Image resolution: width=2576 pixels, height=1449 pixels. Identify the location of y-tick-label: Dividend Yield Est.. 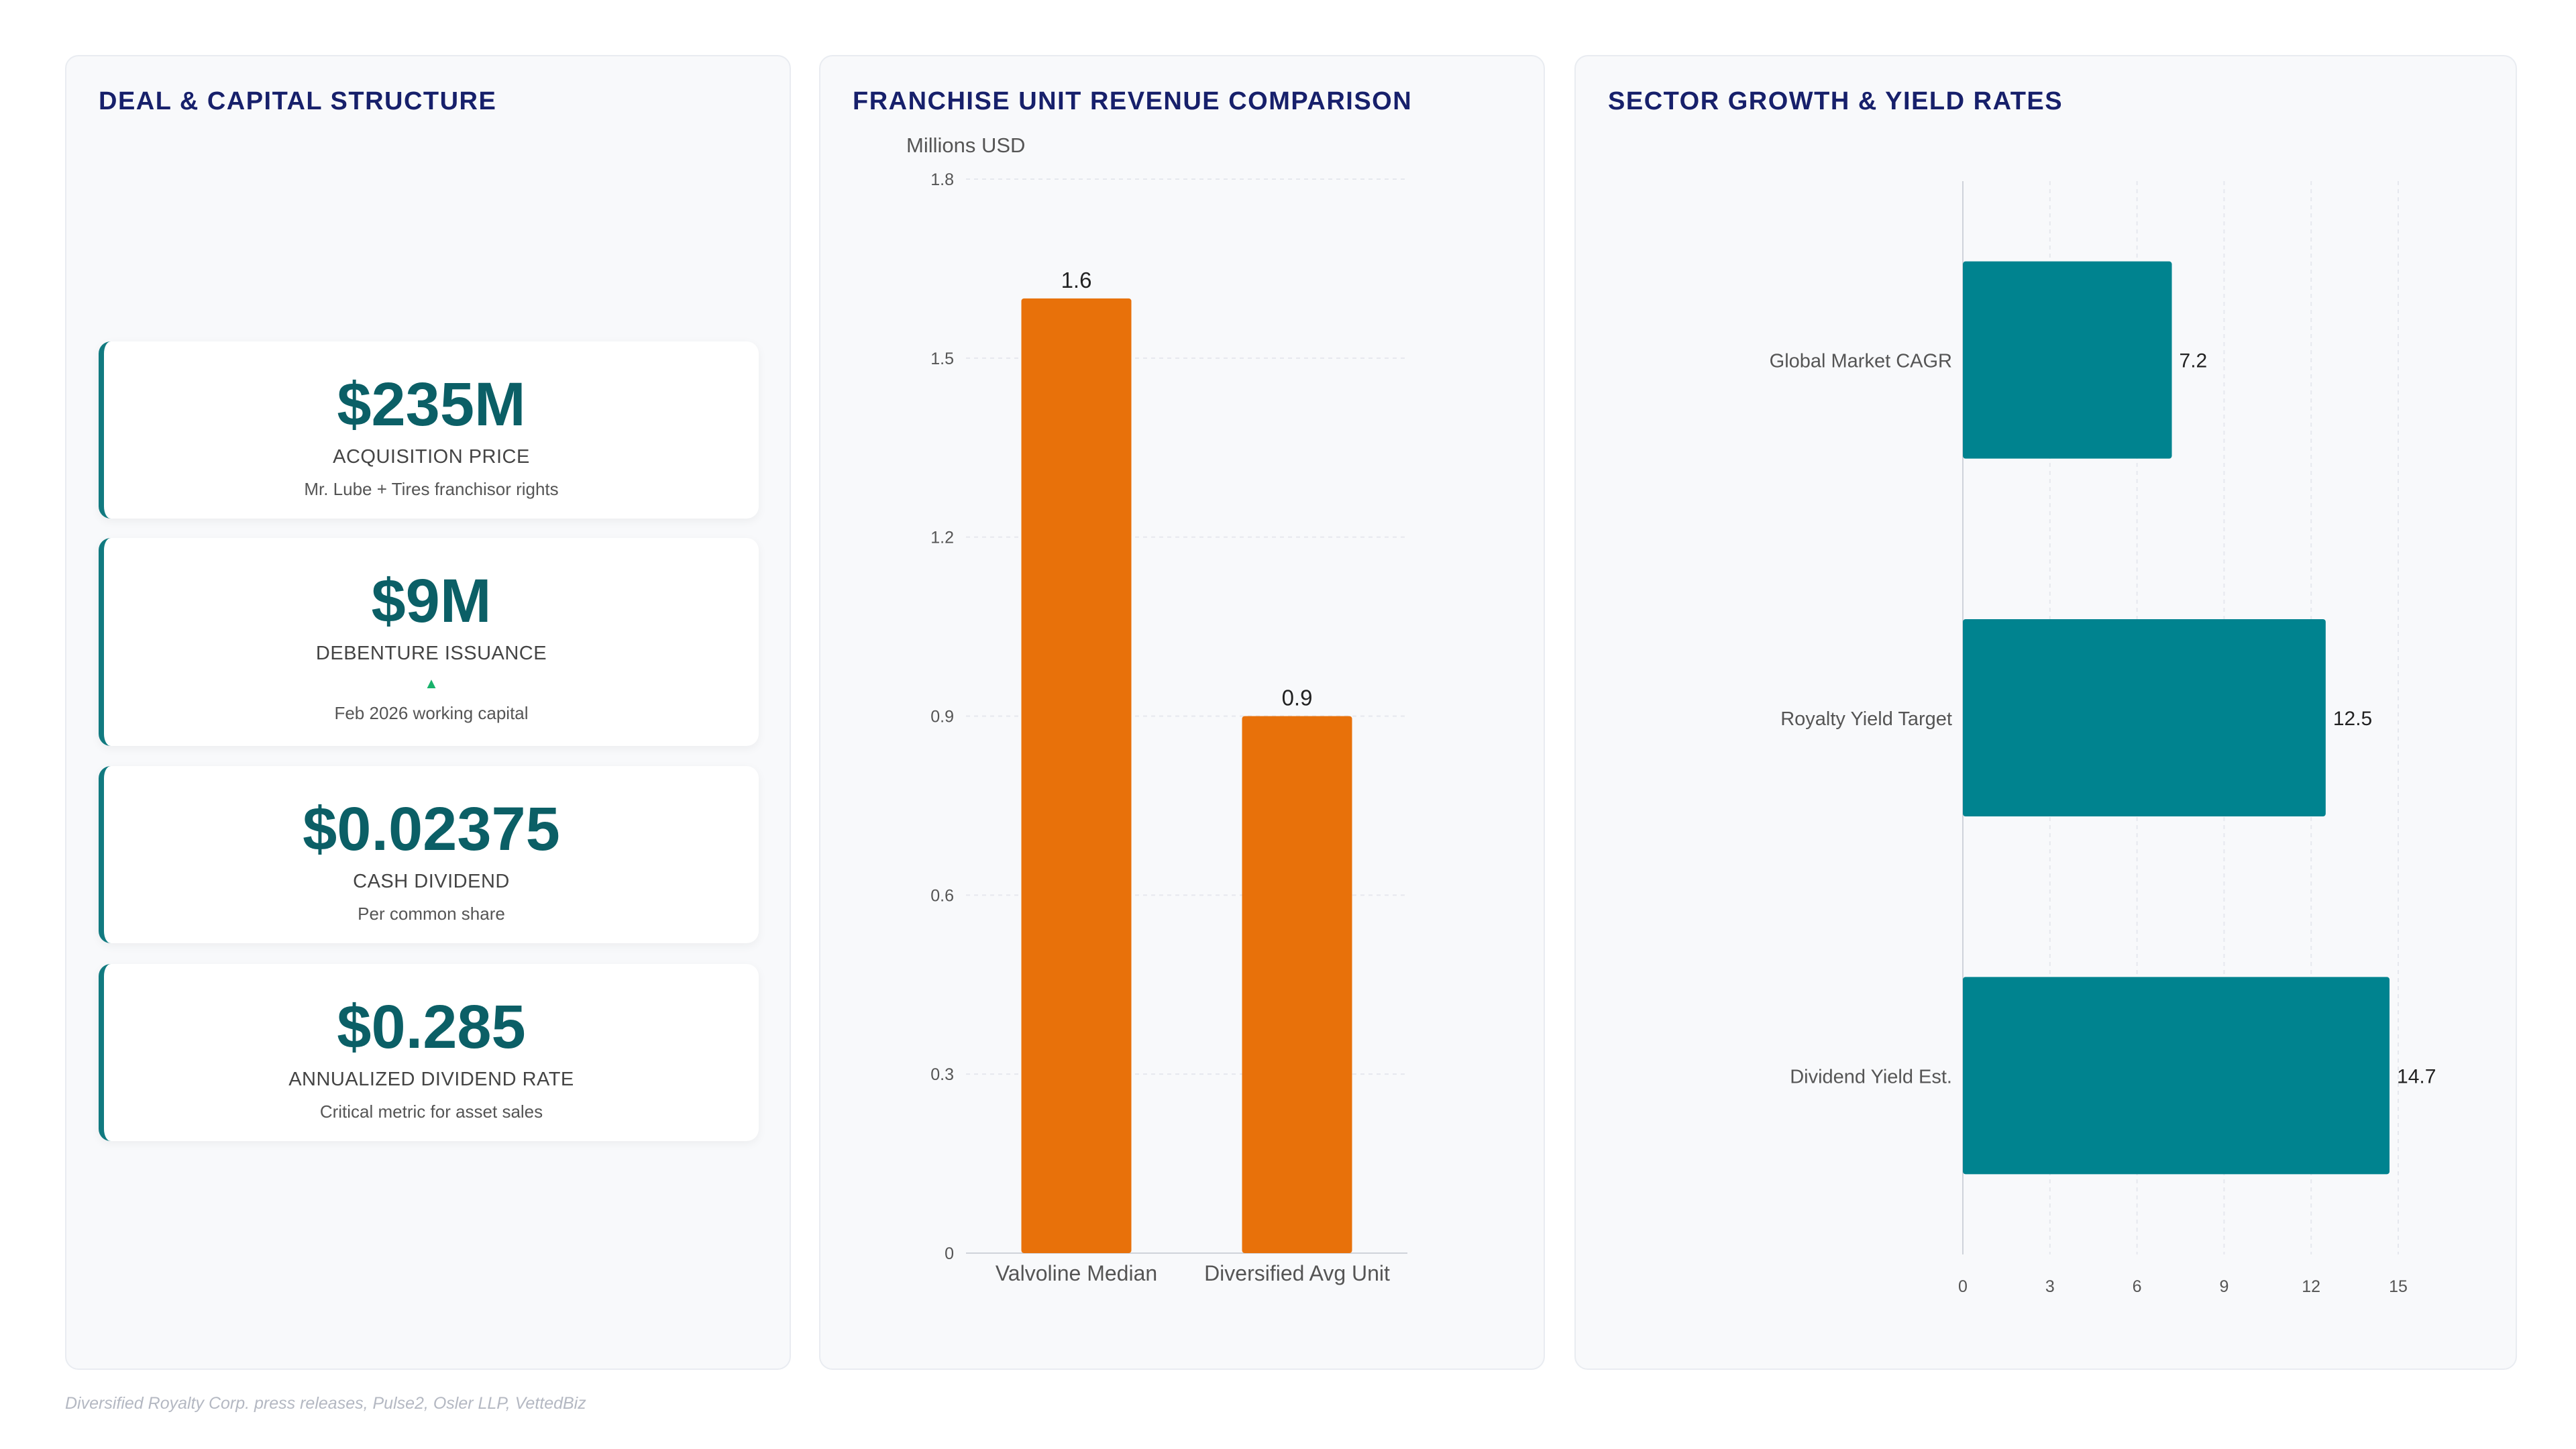
(1871, 1076).